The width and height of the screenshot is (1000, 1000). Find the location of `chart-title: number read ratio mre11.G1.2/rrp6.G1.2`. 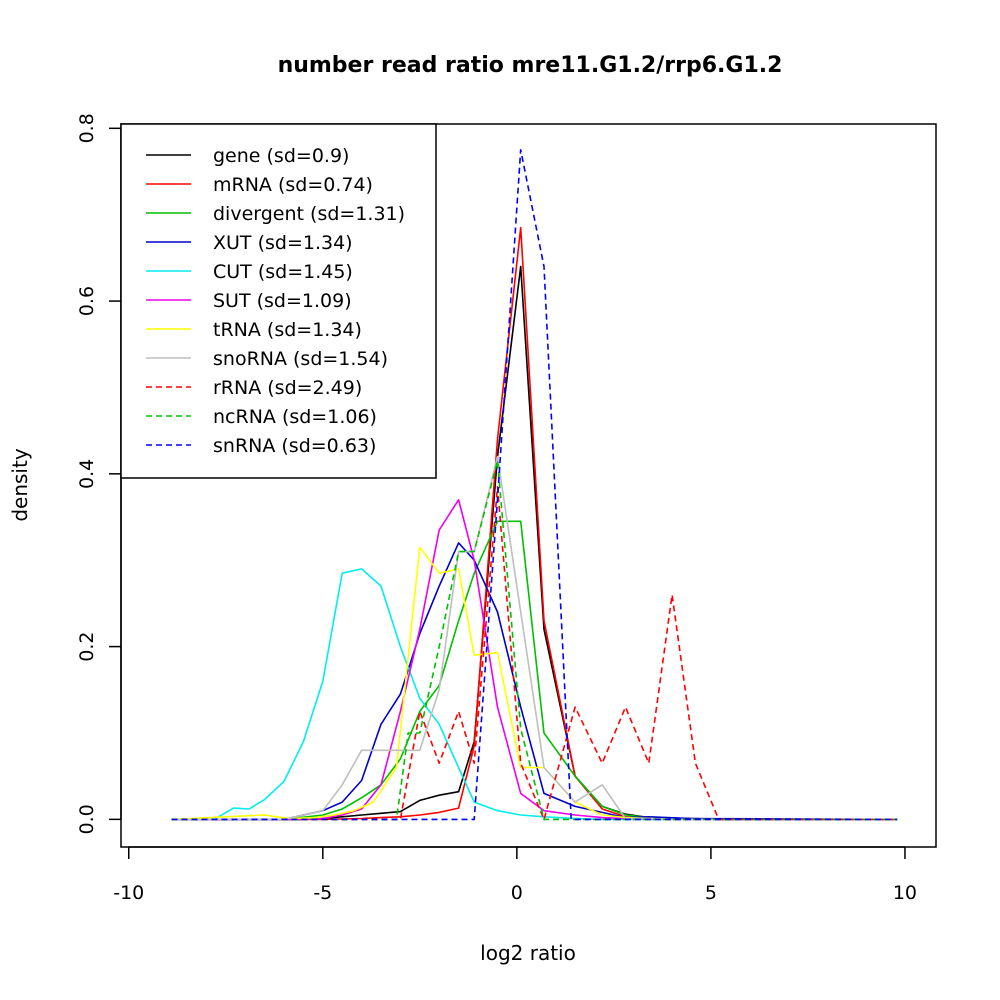

chart-title: number read ratio mre11.G1.2/rrp6.G1.2 is located at coordinates (530, 65).